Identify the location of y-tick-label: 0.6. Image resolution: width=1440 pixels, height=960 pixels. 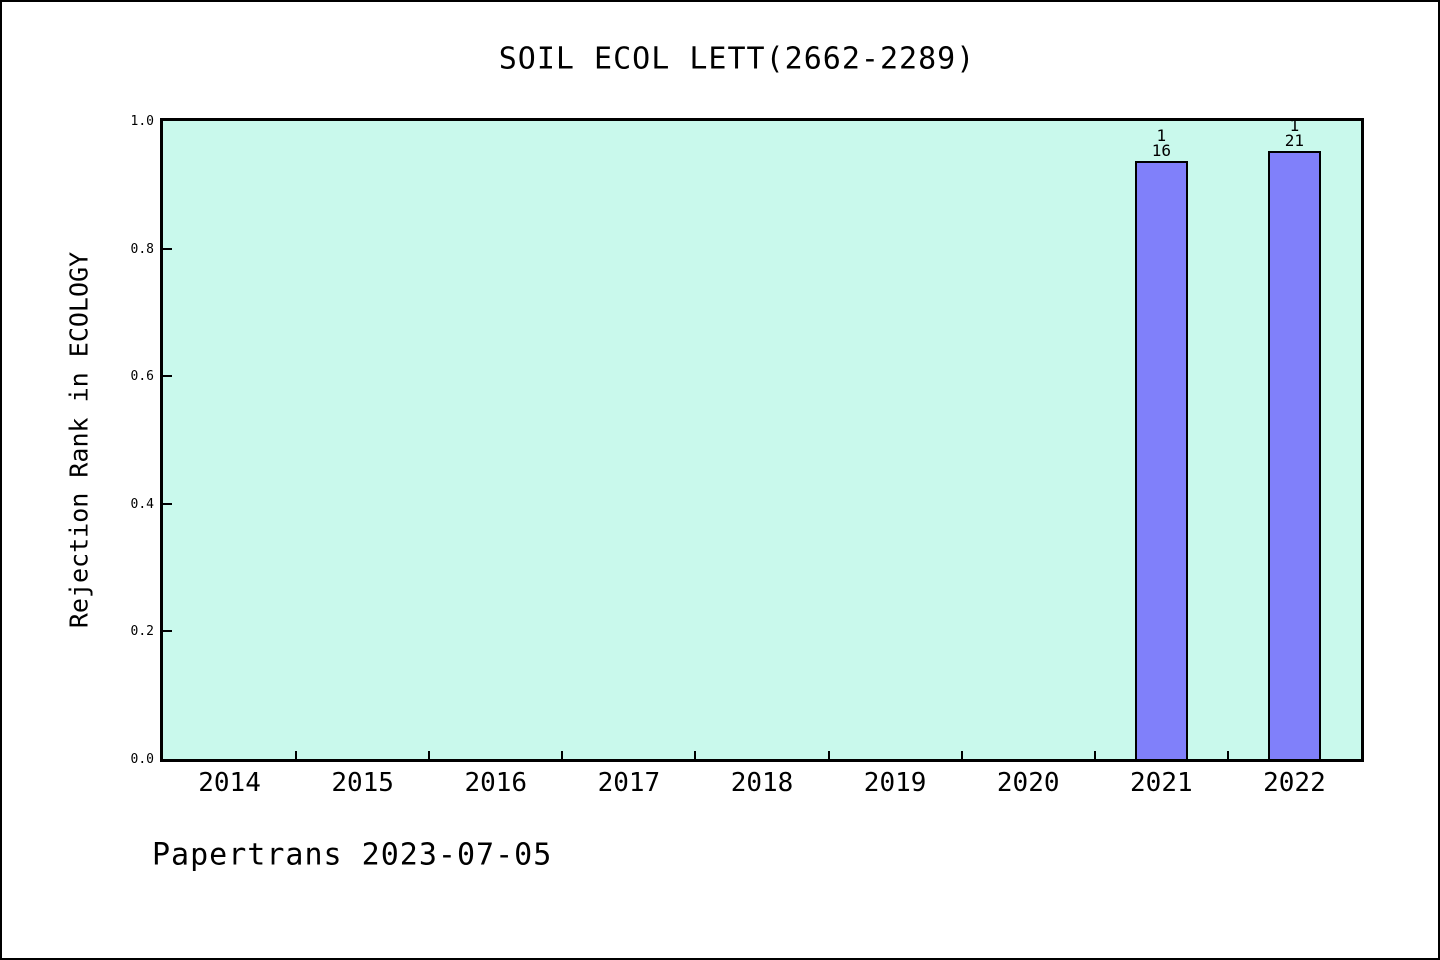
(142, 377).